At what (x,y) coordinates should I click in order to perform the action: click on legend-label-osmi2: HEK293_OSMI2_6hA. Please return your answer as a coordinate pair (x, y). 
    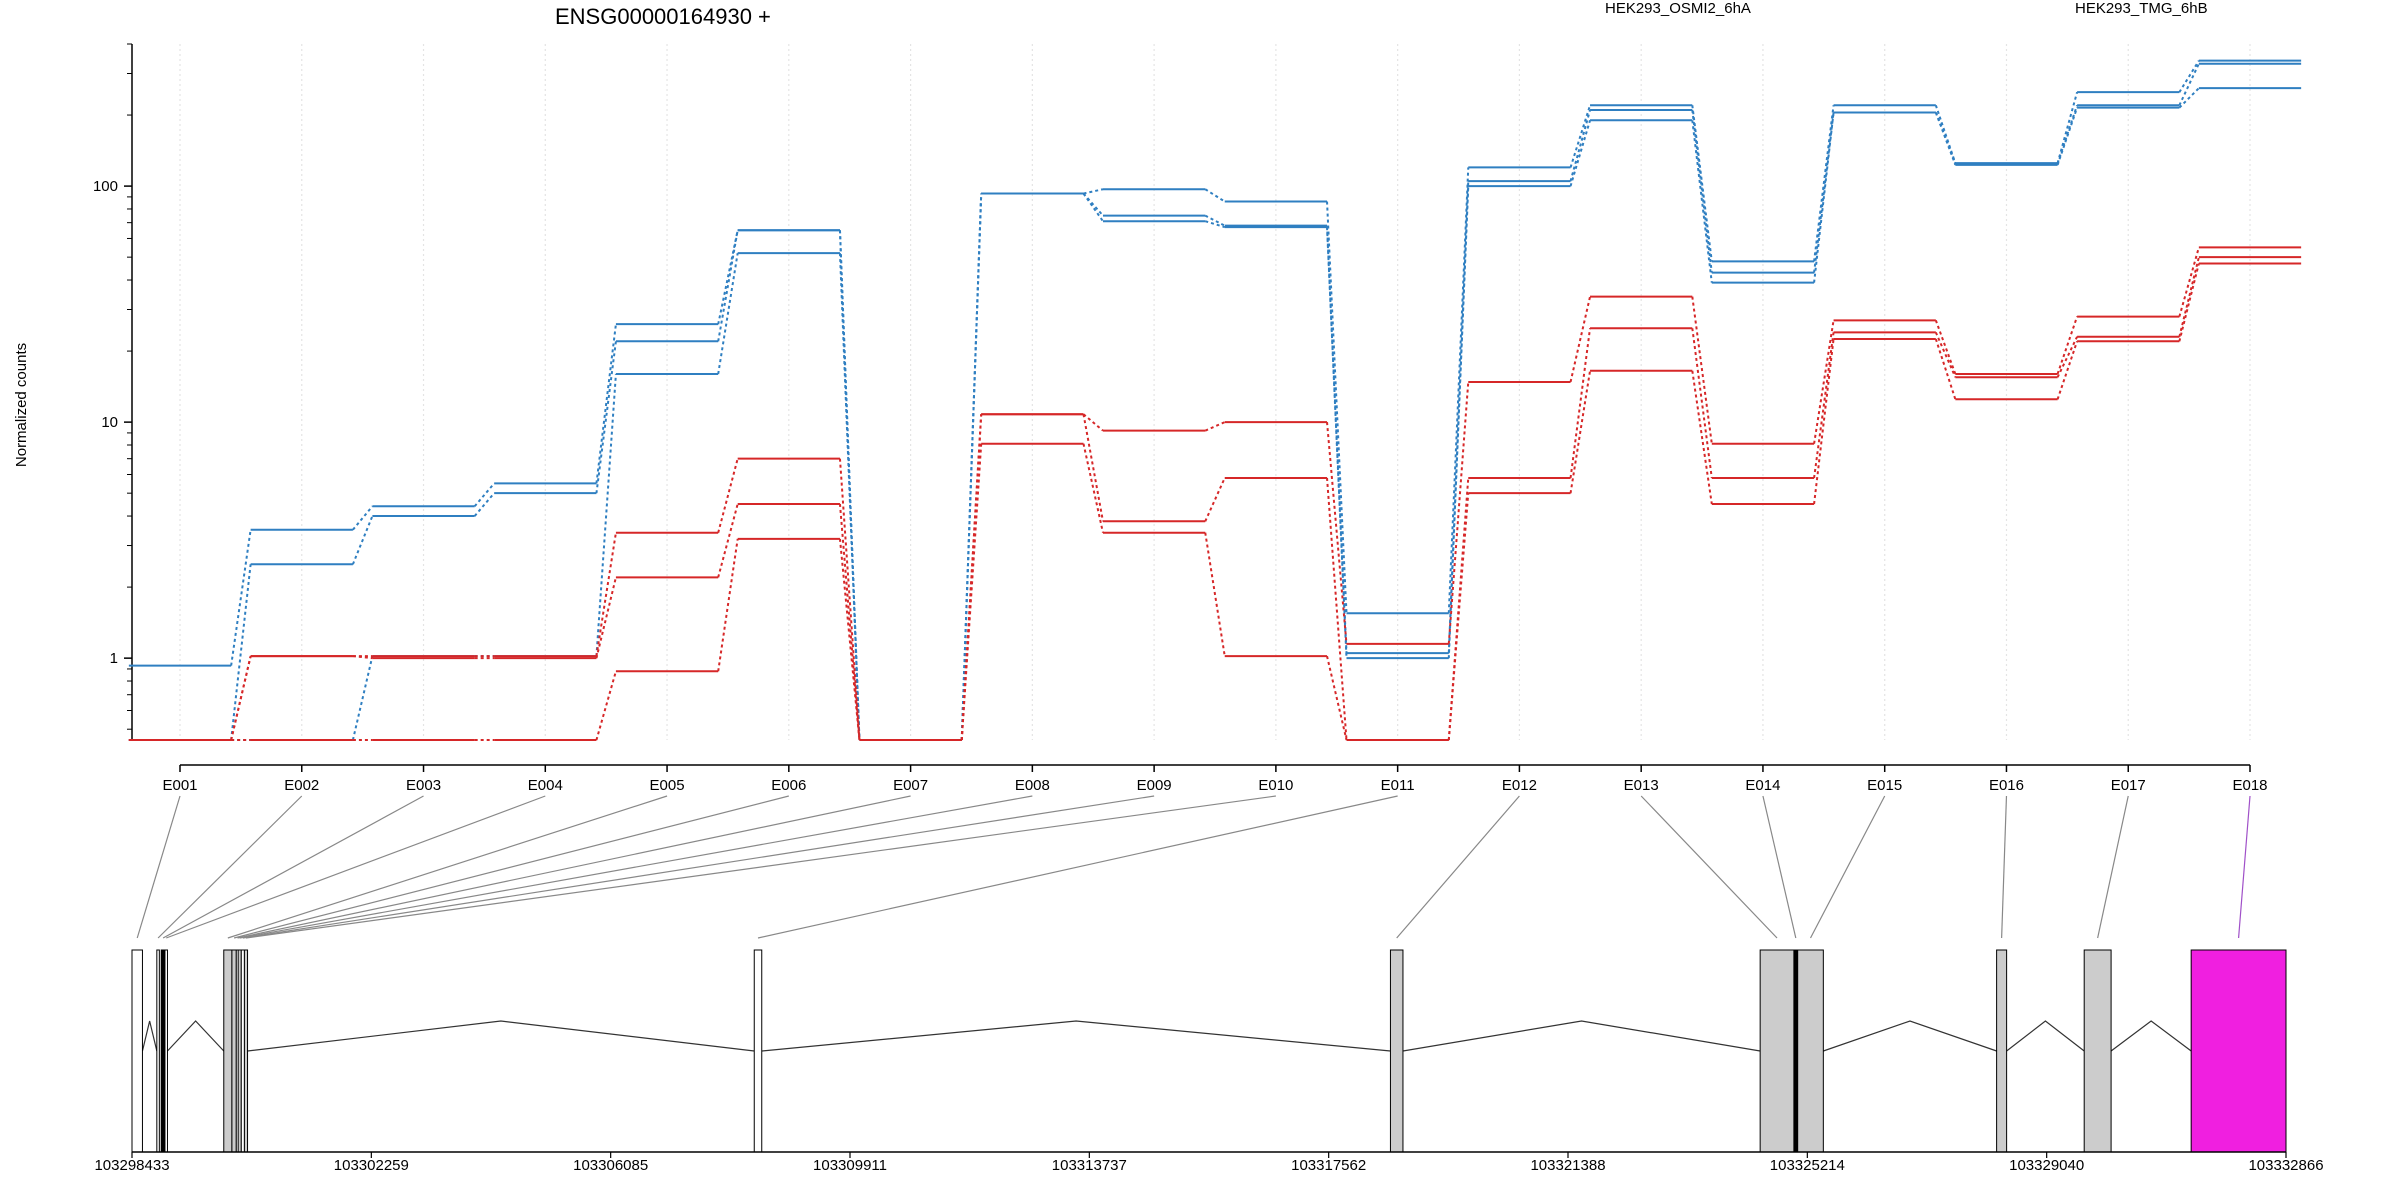
    Looking at the image, I should click on (1678, 8).